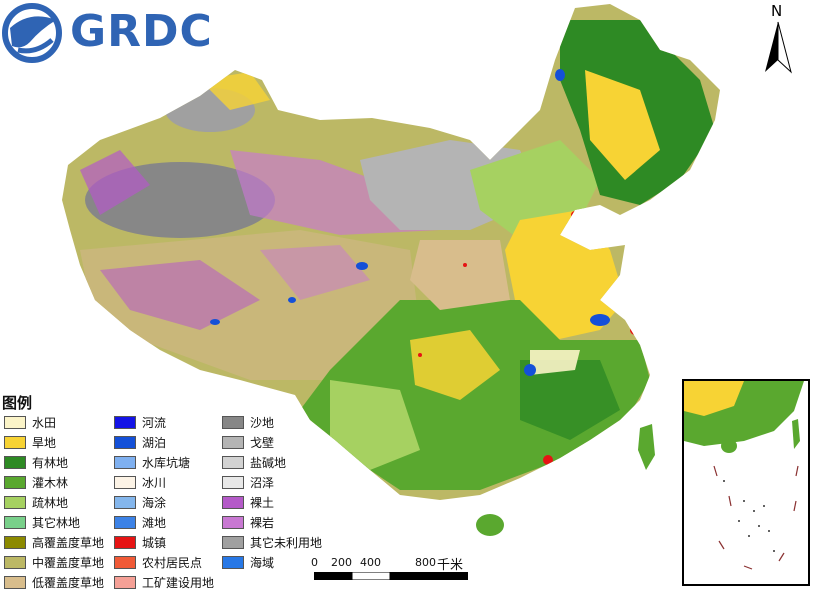  What do you see at coordinates (744, 475) in the screenshot?
I see `inset-map` at bounding box center [744, 475].